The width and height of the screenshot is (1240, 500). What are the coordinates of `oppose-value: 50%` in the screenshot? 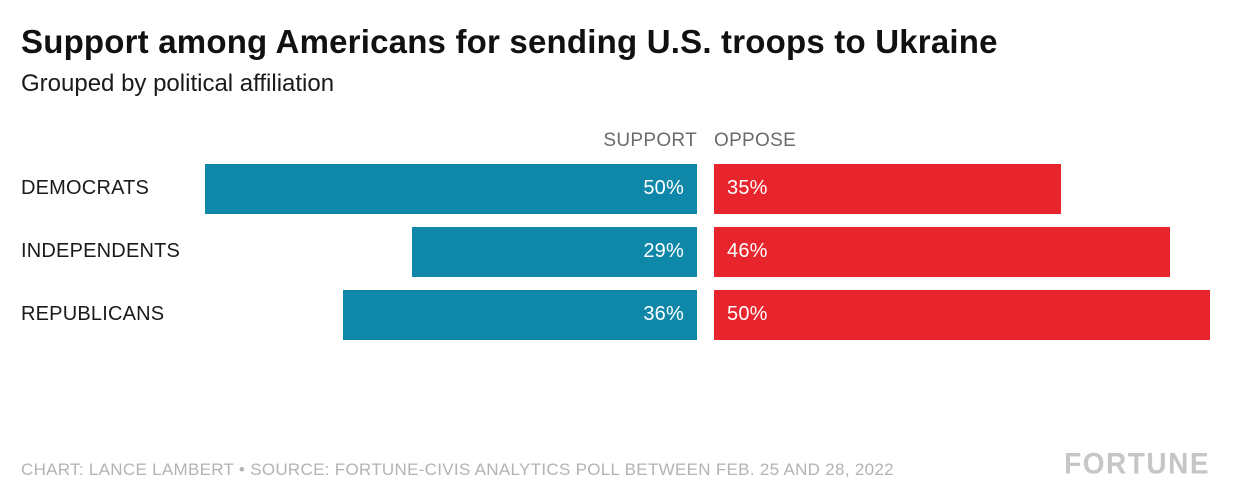 It's located at (747, 314).